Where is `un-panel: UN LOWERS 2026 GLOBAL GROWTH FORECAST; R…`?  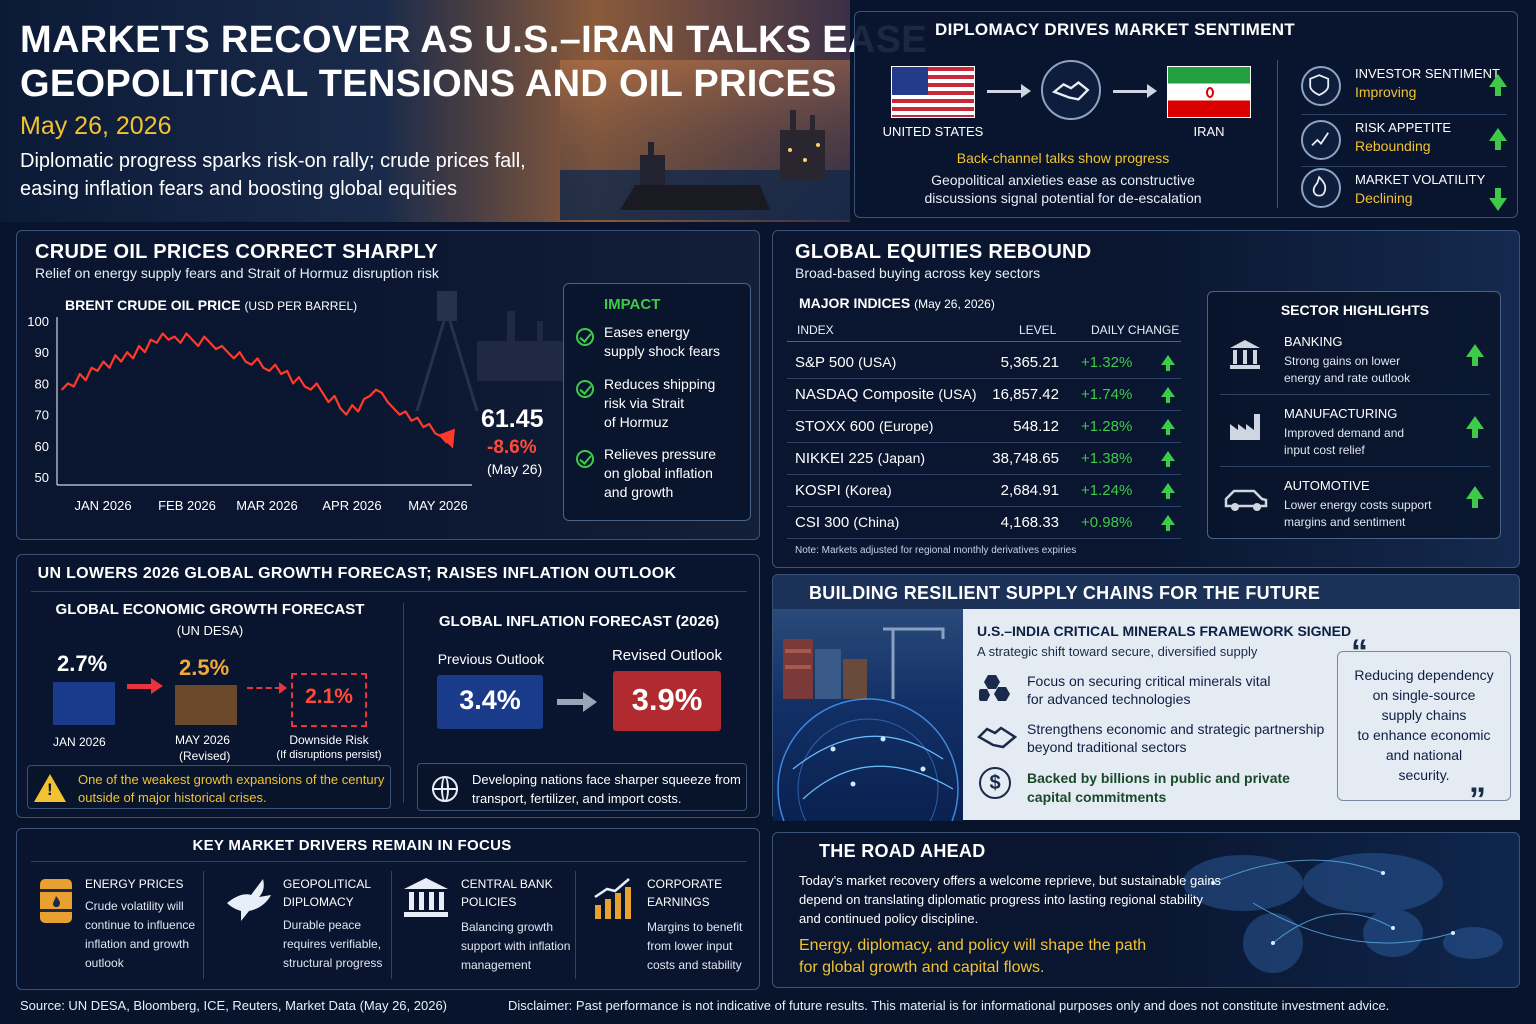
un-panel: UN LOWERS 2026 GLOBAL GROWTH FORECAST; R… is located at coordinates (388, 686).